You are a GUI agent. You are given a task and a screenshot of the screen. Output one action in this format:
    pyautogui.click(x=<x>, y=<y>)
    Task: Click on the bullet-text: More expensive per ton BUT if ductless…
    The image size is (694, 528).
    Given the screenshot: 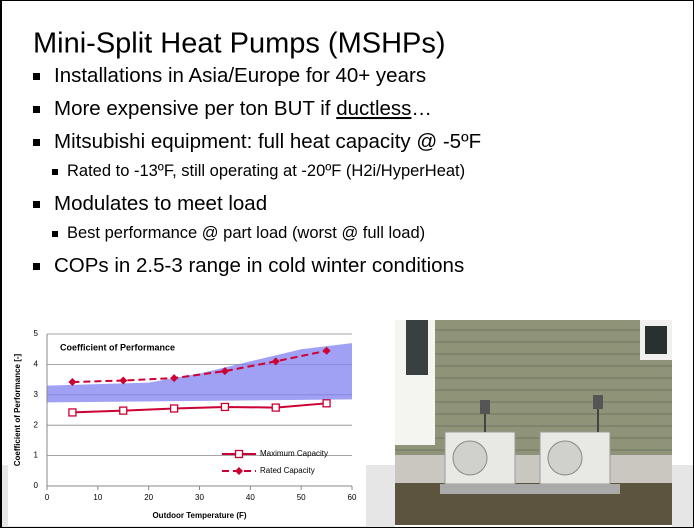 What is the action you would take?
    pyautogui.click(x=243, y=108)
    